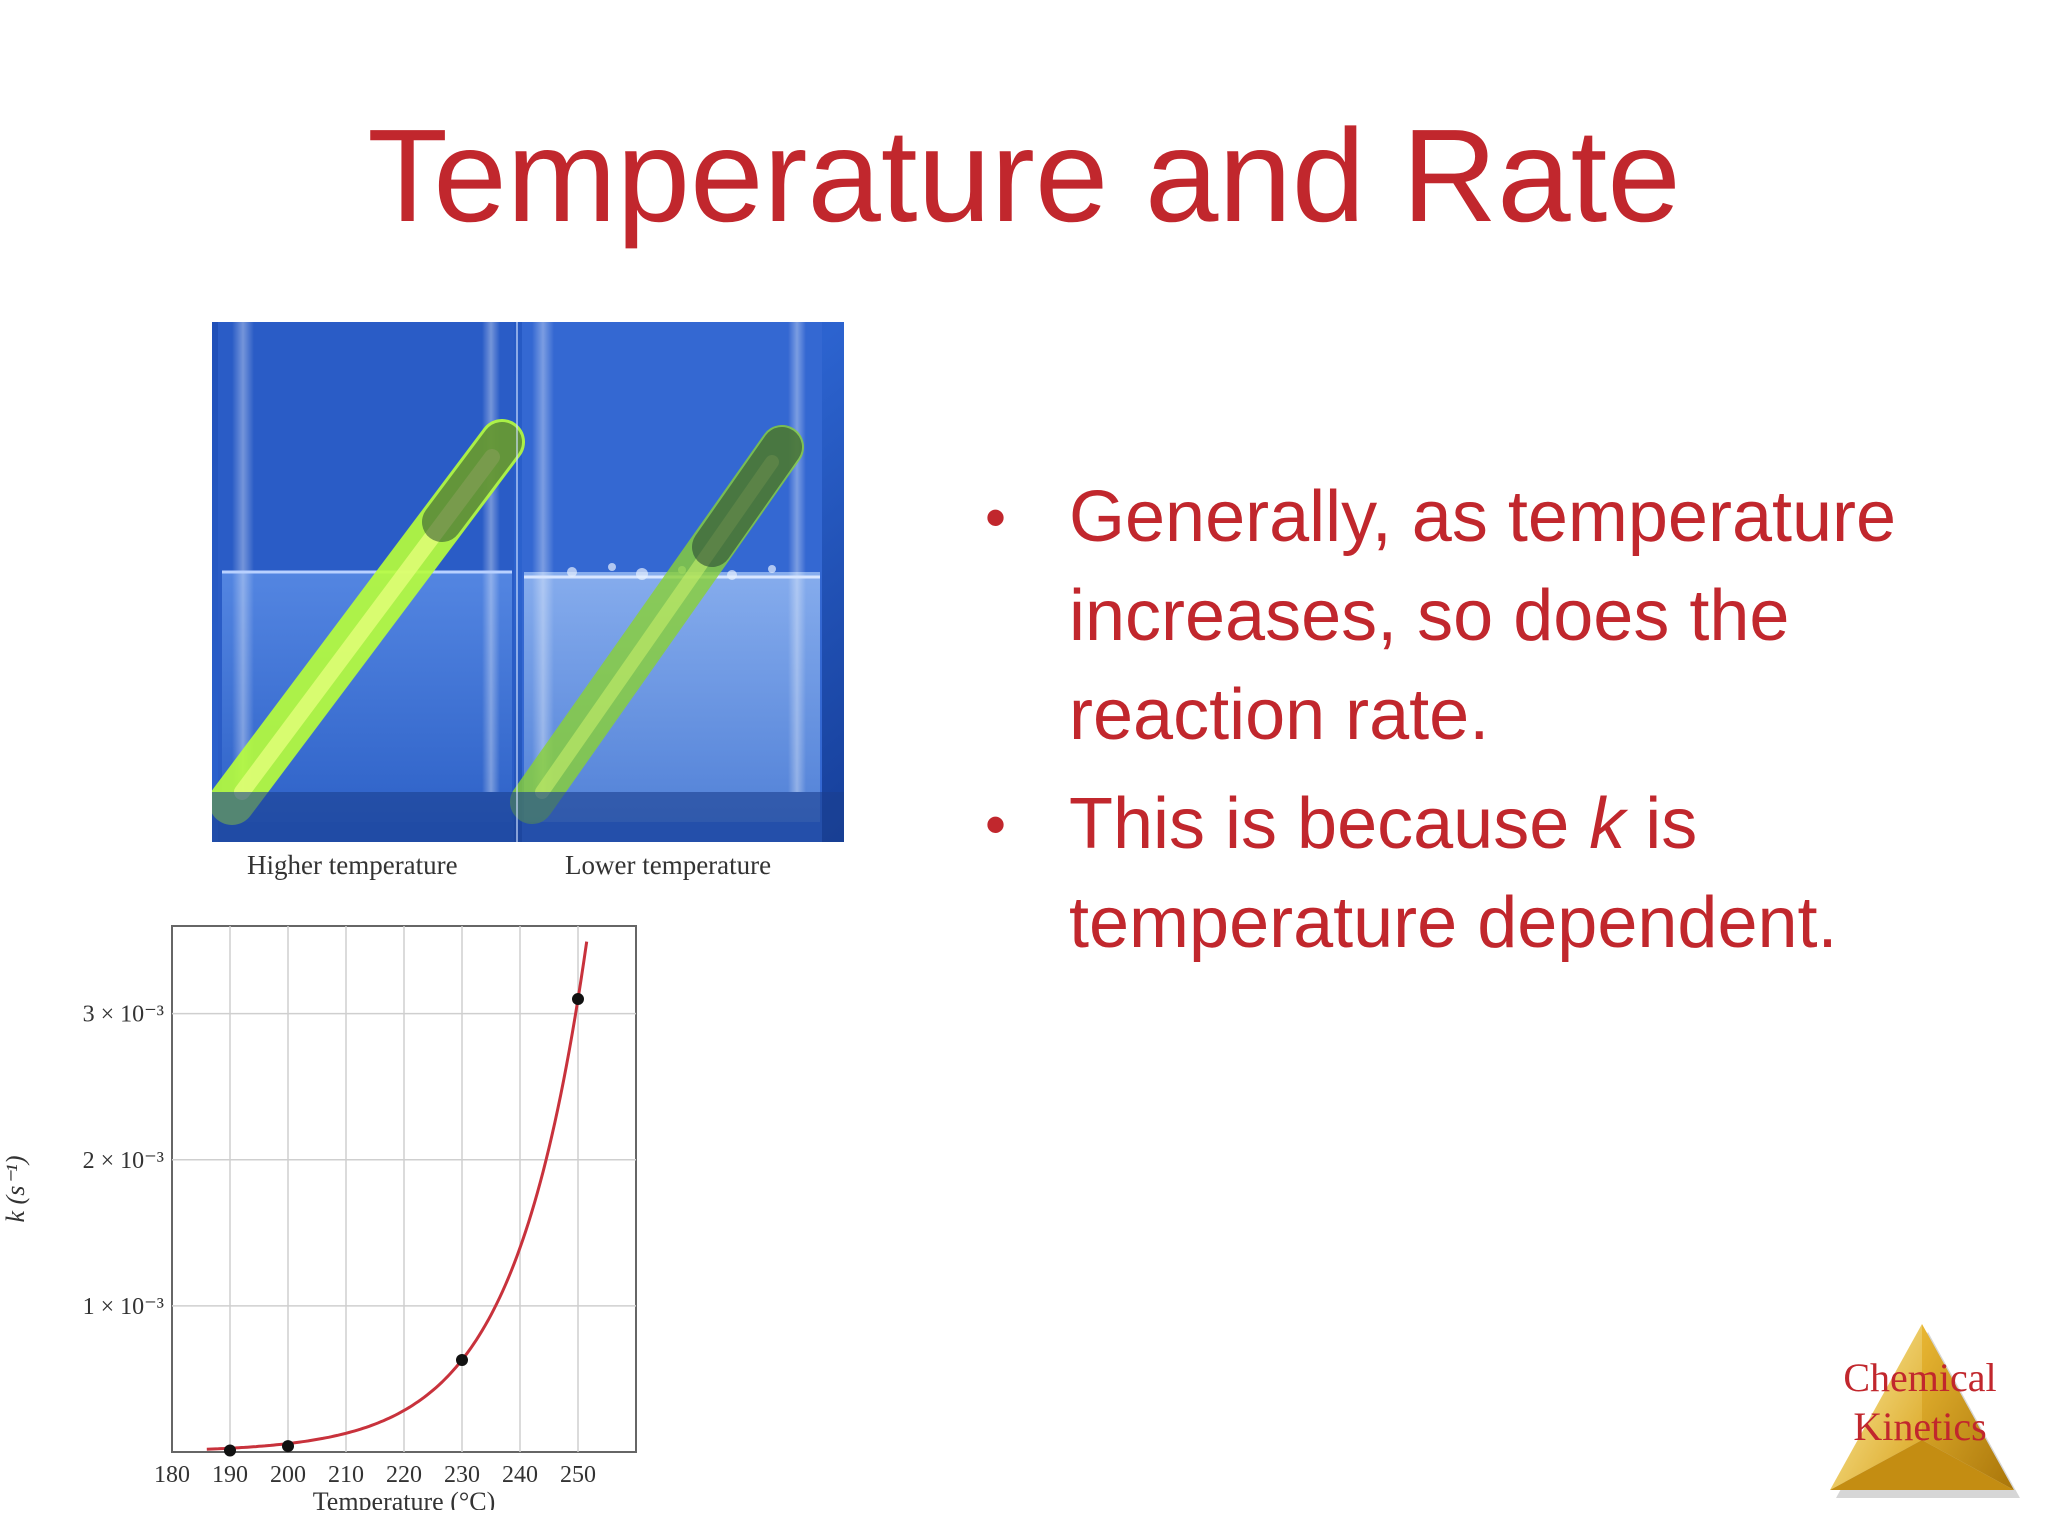 The height and width of the screenshot is (1536, 2048). What do you see at coordinates (668, 865) in the screenshot?
I see `caption-lower-temperature: Lower temperature` at bounding box center [668, 865].